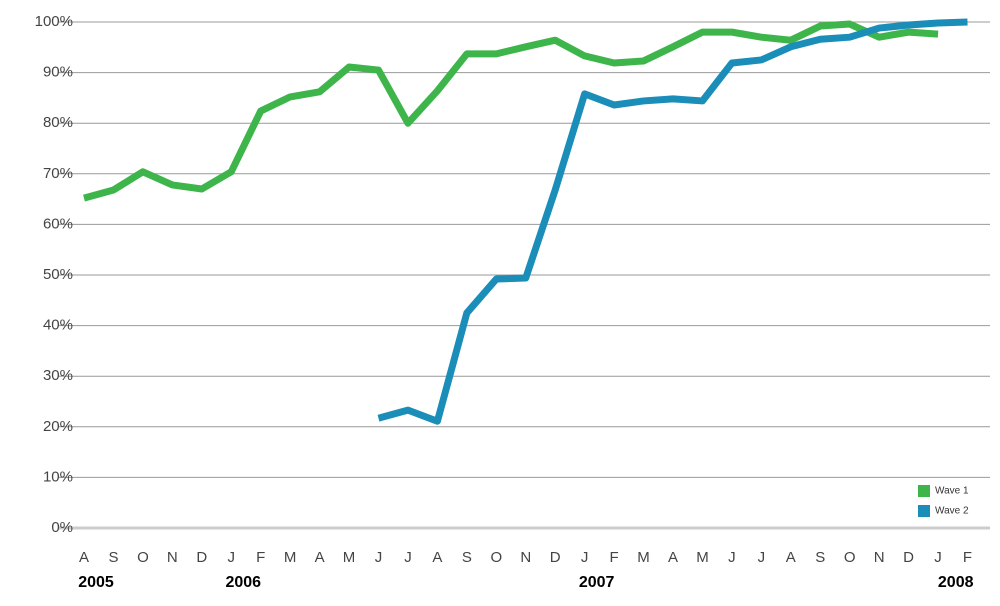  Describe the element at coordinates (58, 426) in the screenshot. I see `y-tick-label: 20%` at that location.